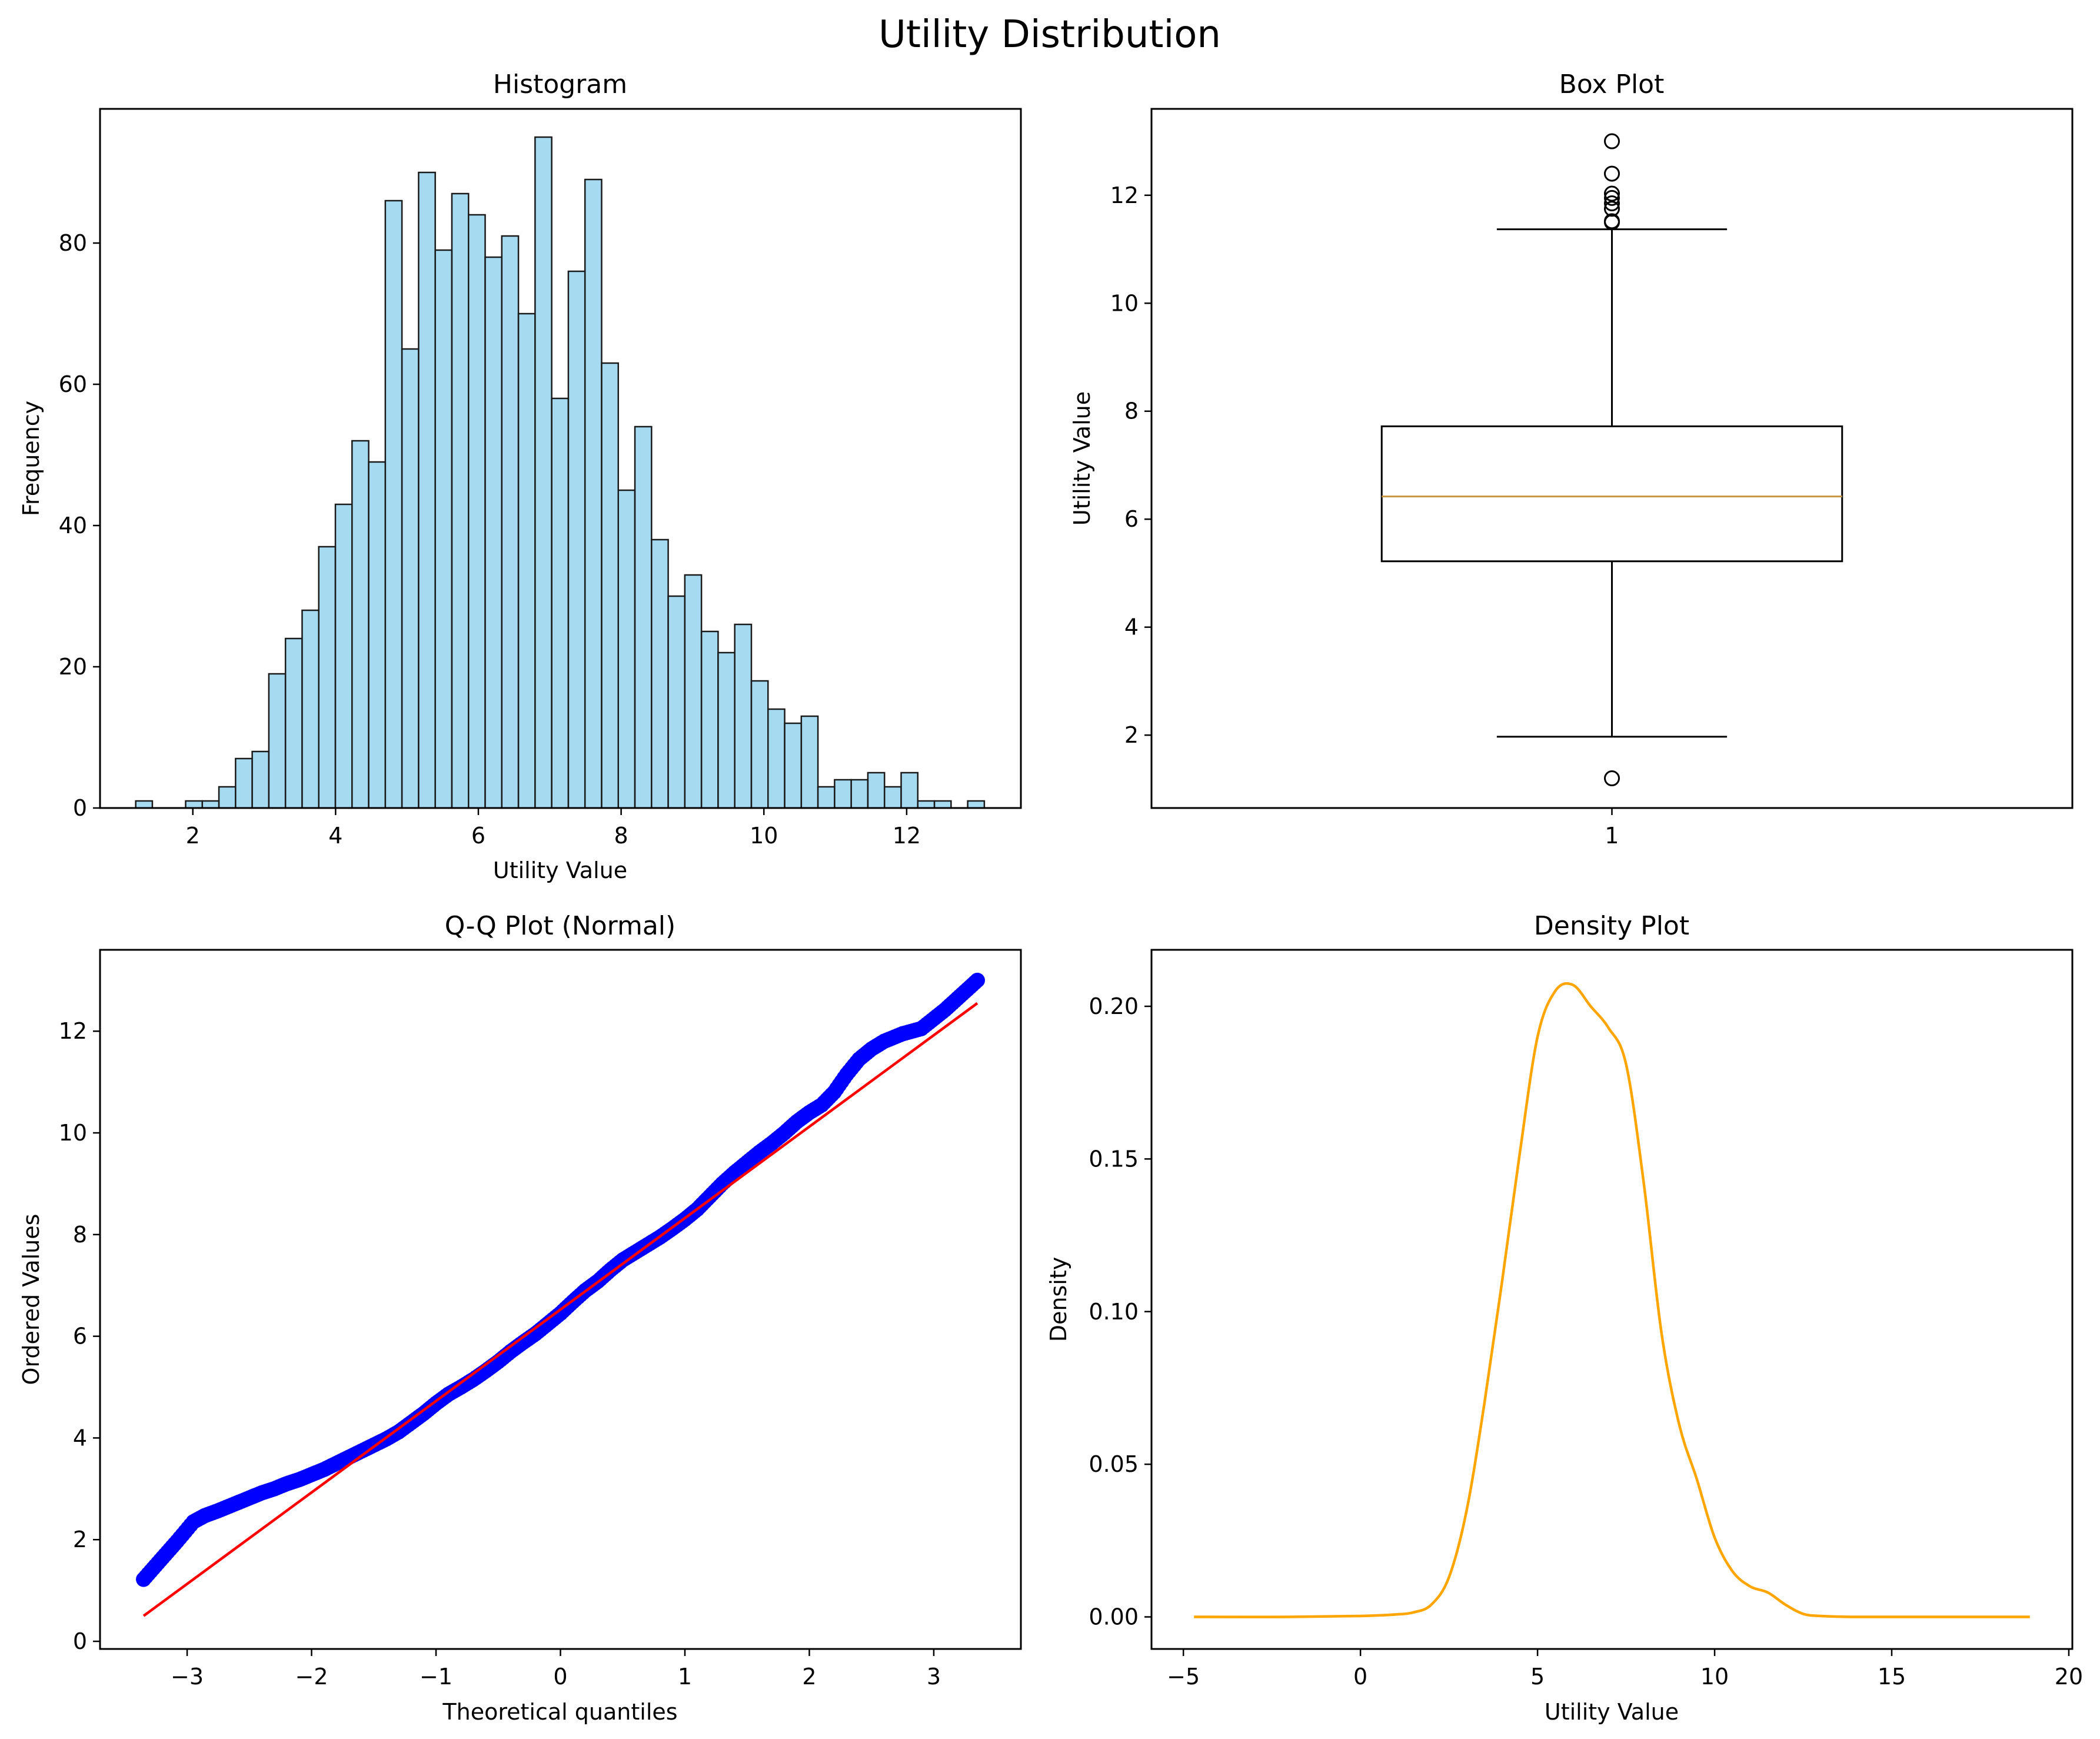 The width and height of the screenshot is (2100, 1739). I want to click on qqplot-point, so click(977, 980).